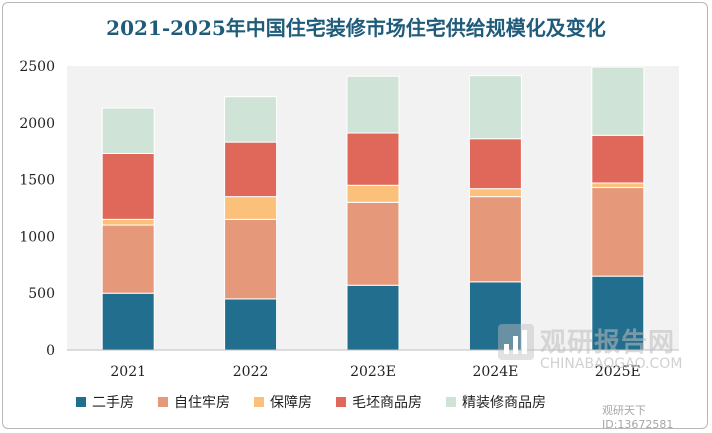  Describe the element at coordinates (618, 372) in the screenshot. I see `x-tick-label: 2025E` at that location.